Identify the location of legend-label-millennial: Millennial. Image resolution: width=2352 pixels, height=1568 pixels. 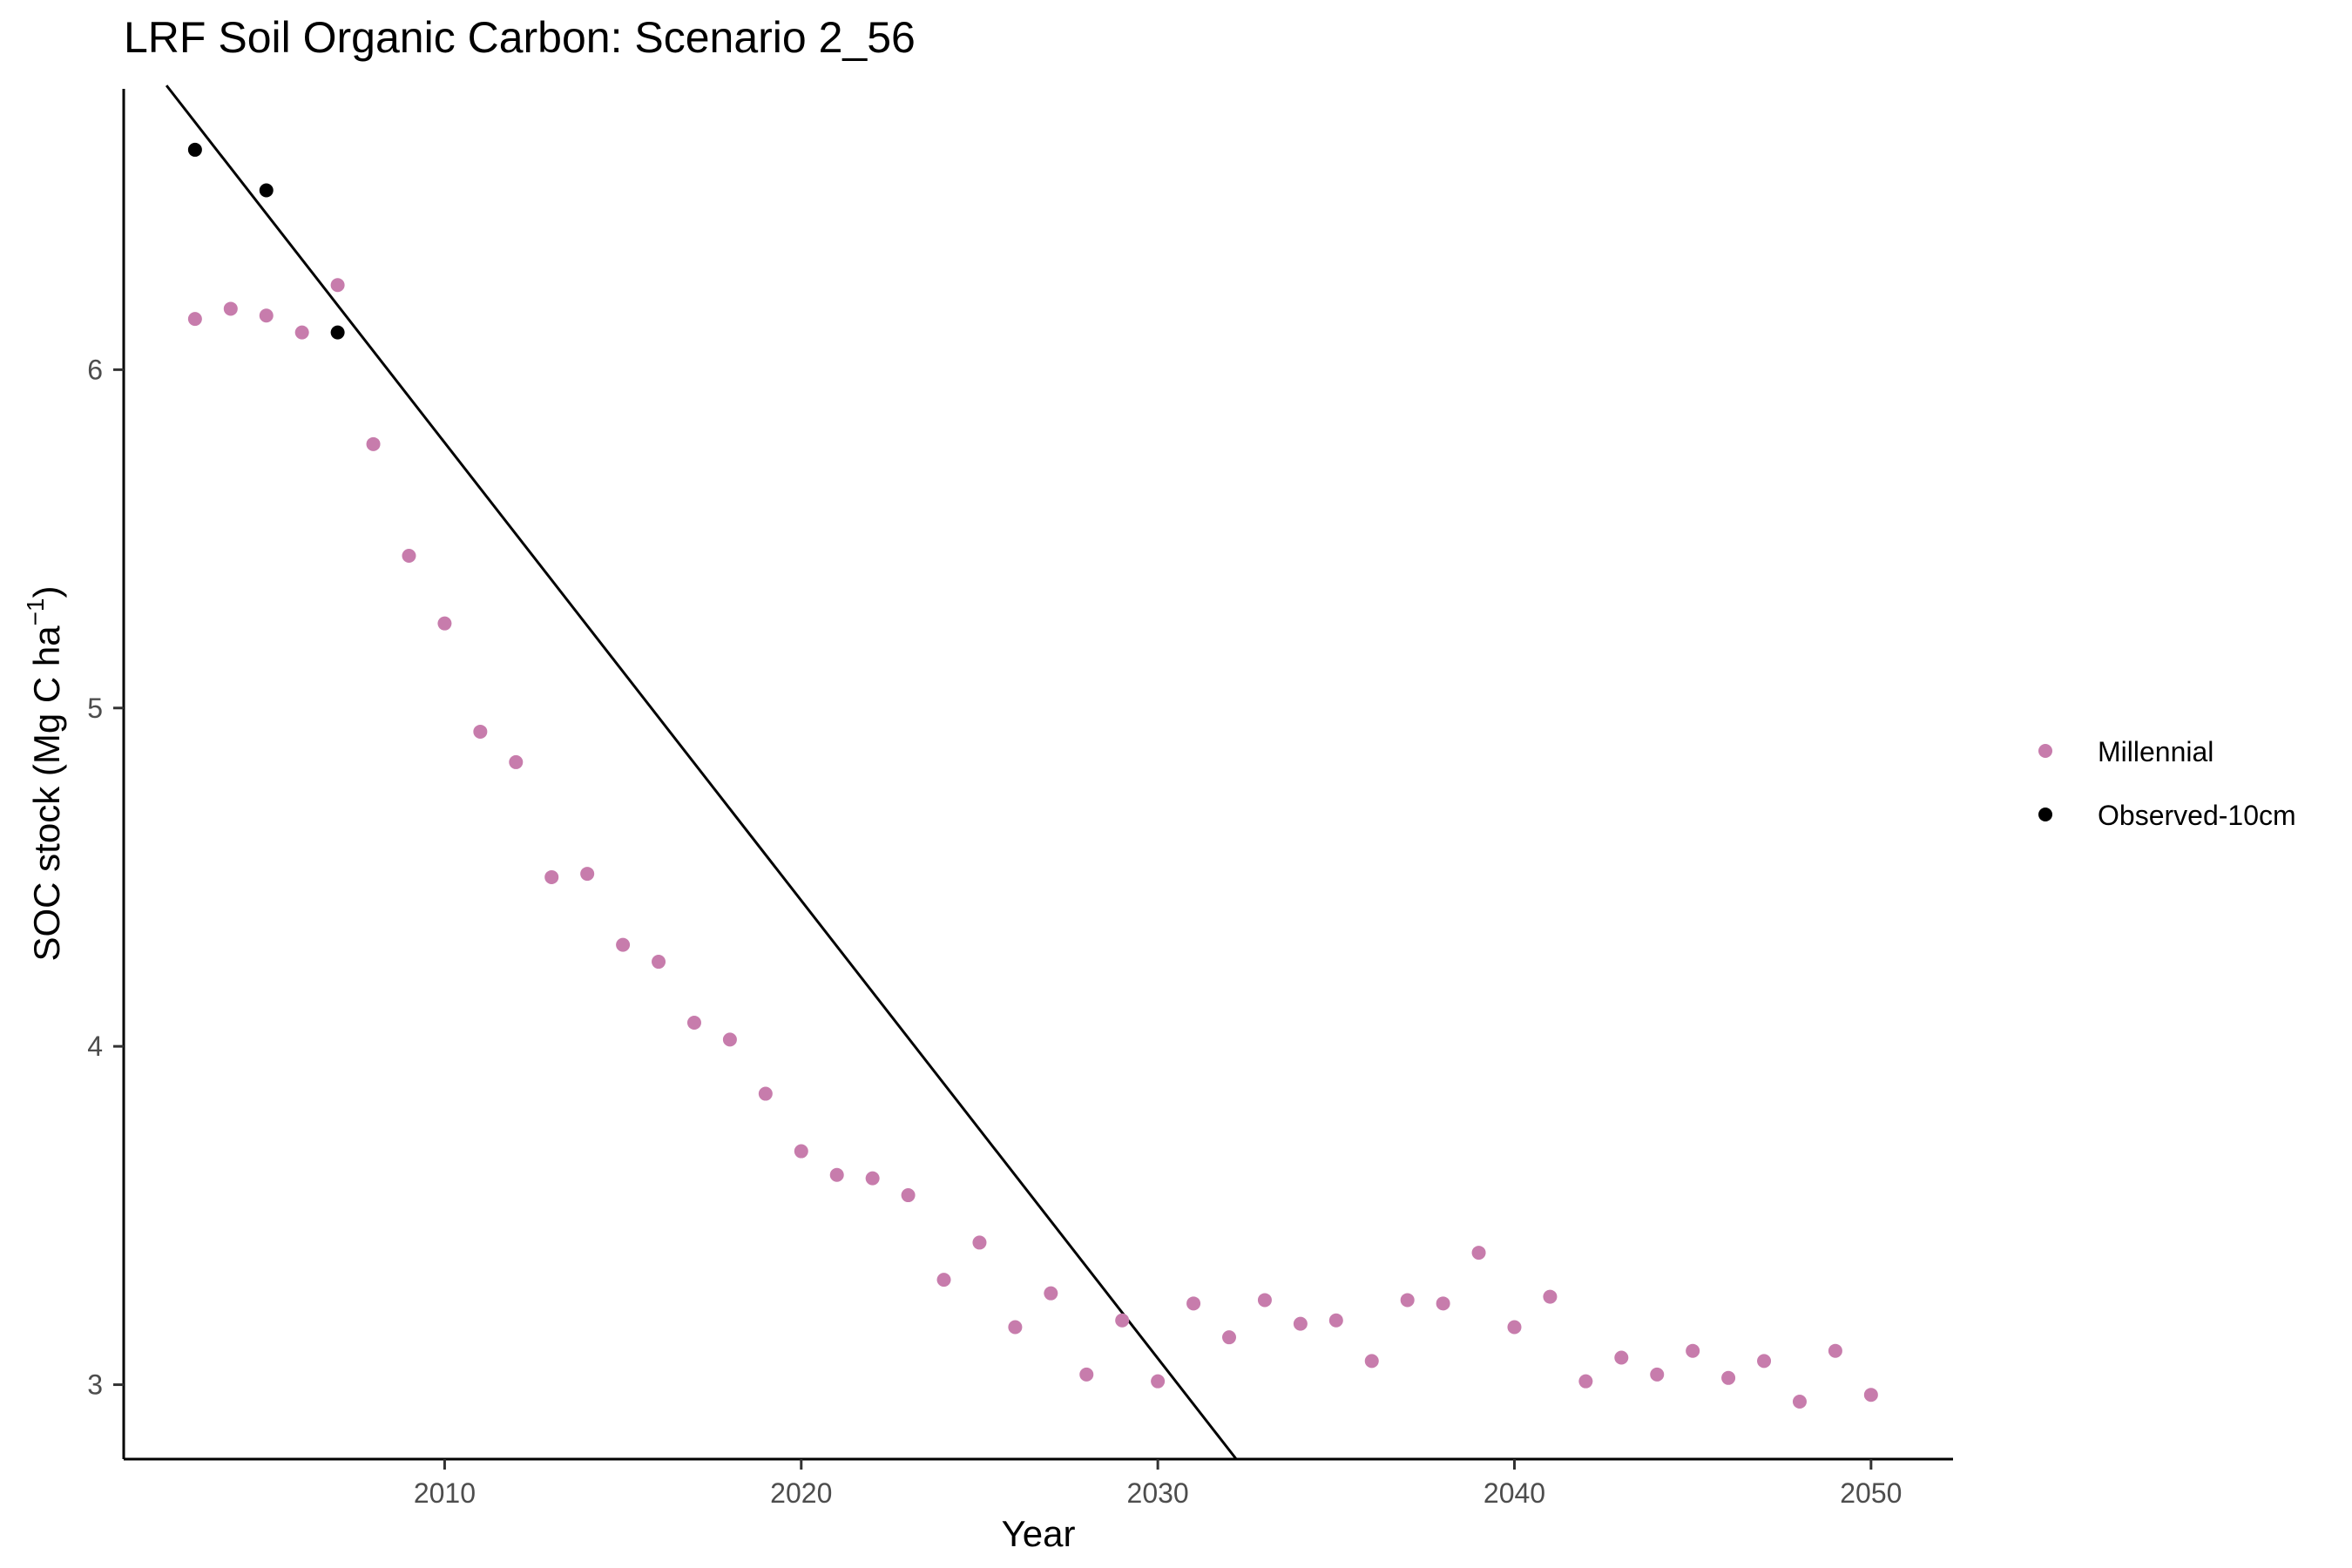
(2155, 751).